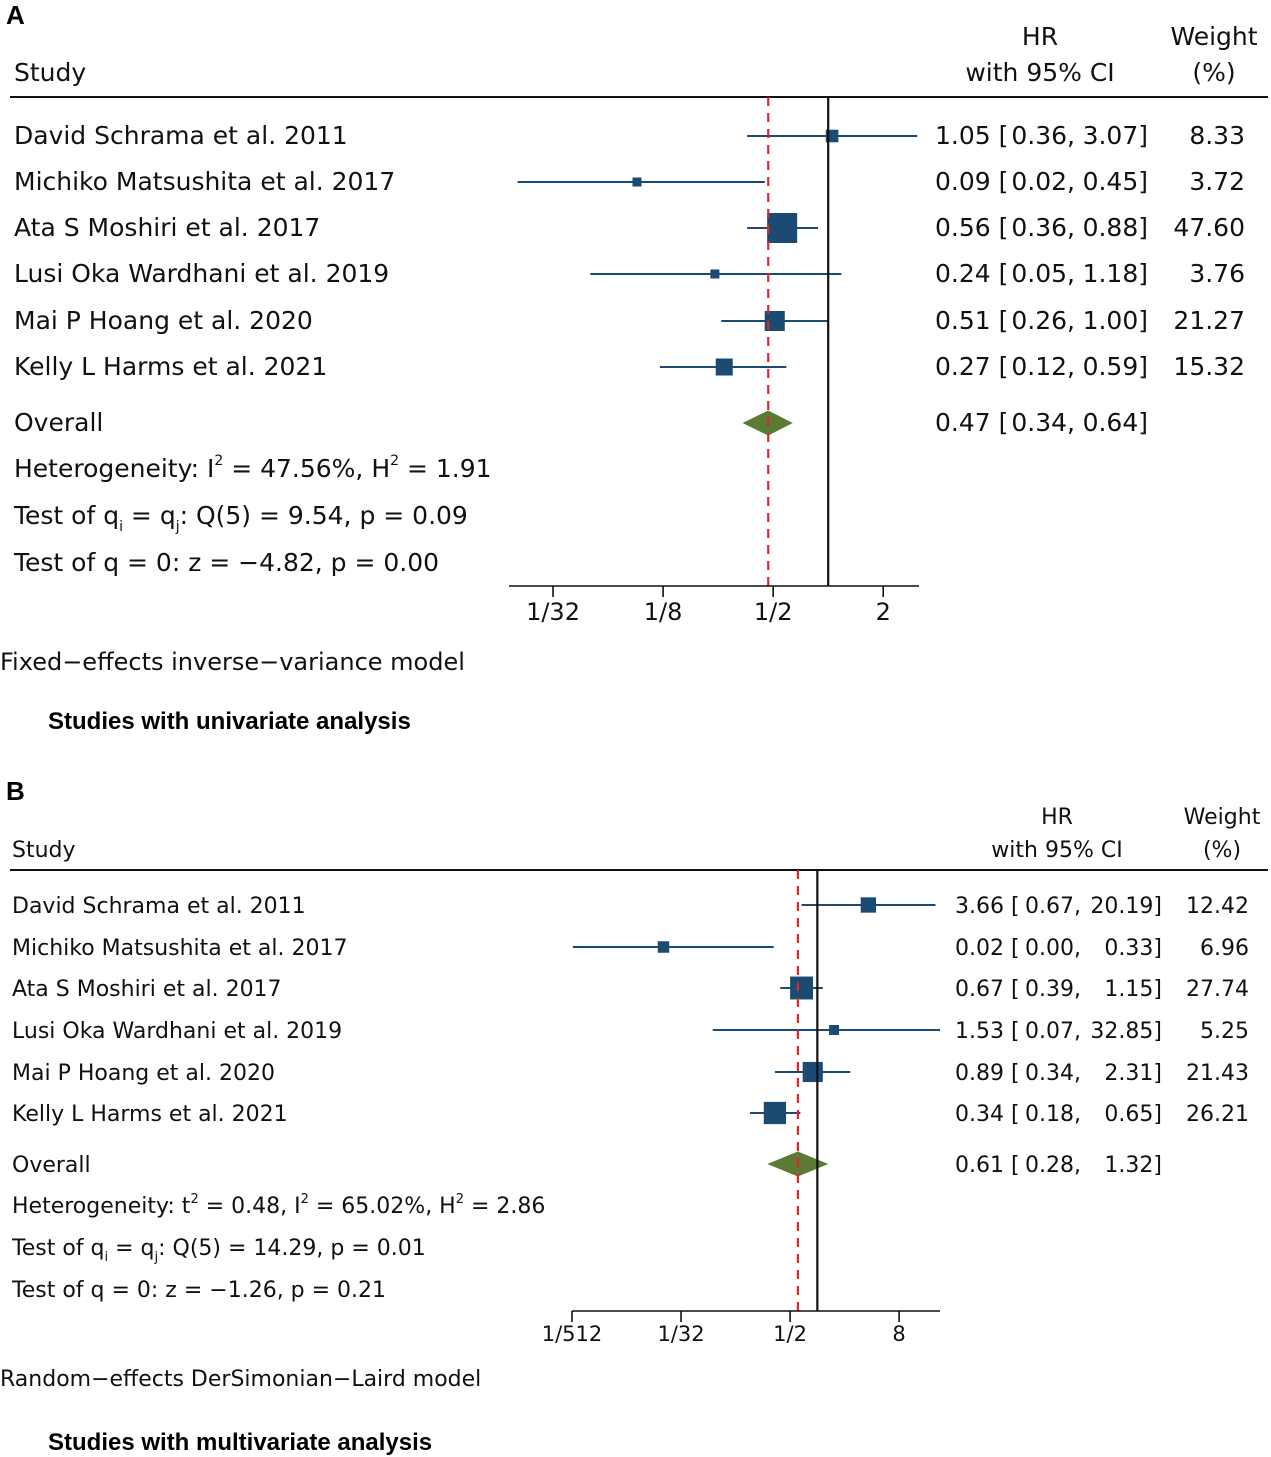  What do you see at coordinates (1217, 906) in the screenshot?
I see `weight-value: 12.42` at bounding box center [1217, 906].